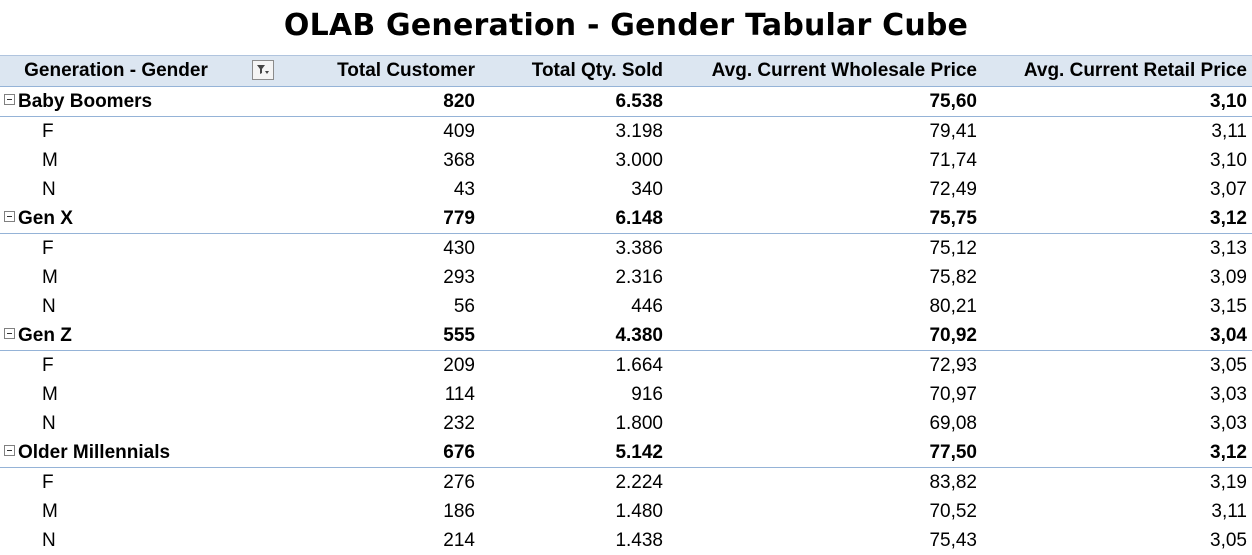 Image resolution: width=1252 pixels, height=555 pixels. Describe the element at coordinates (1117, 189) in the screenshot. I see `avg-retail-price-cell: 3,07` at that location.